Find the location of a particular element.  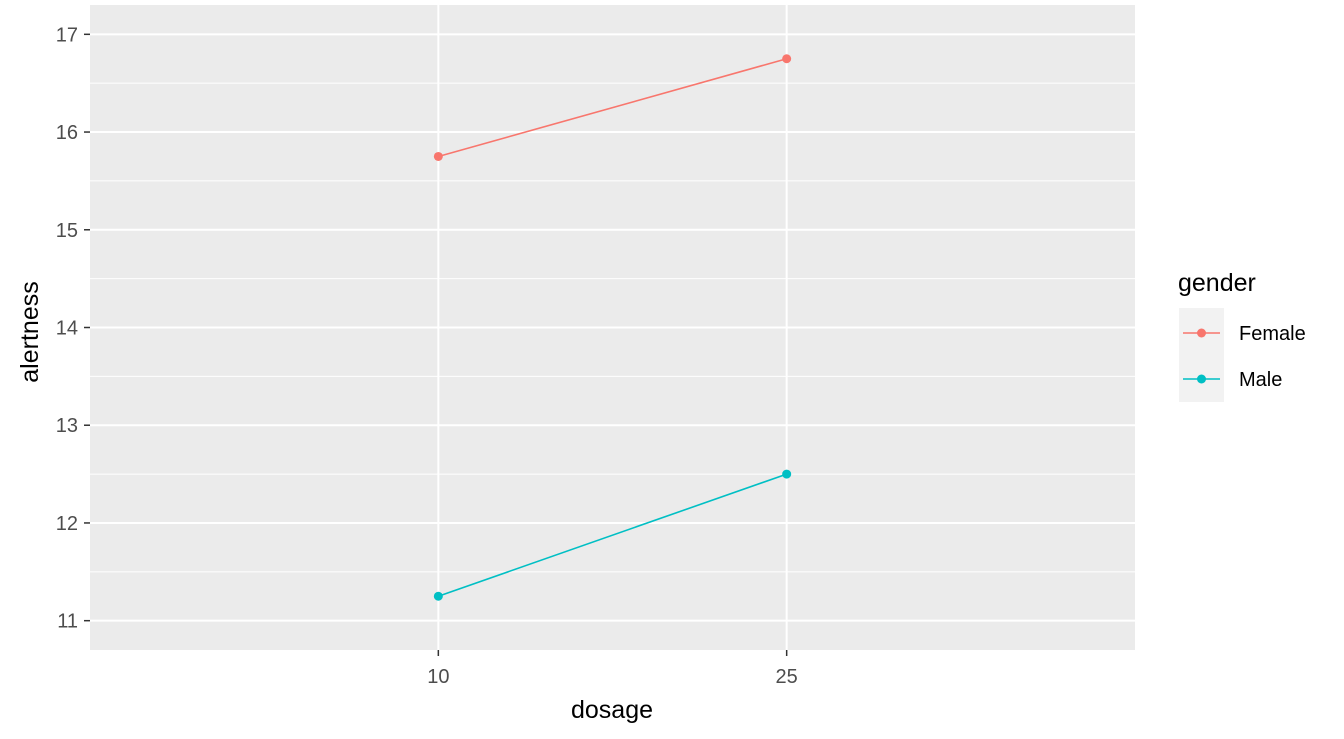

x-axis-title: dosage is located at coordinates (612, 710).